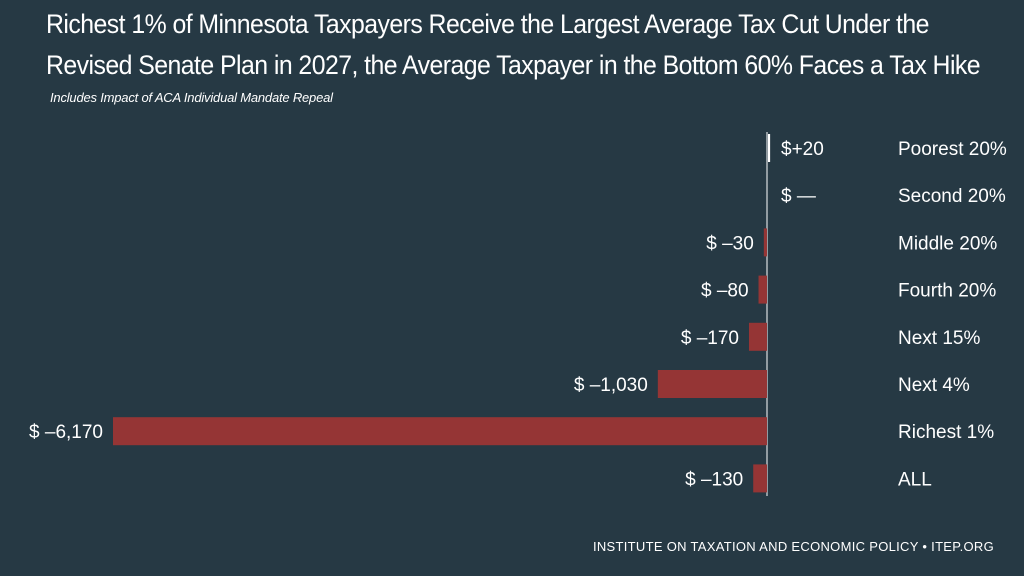  What do you see at coordinates (611, 385) in the screenshot?
I see `value-label-5: $ –1,030` at bounding box center [611, 385].